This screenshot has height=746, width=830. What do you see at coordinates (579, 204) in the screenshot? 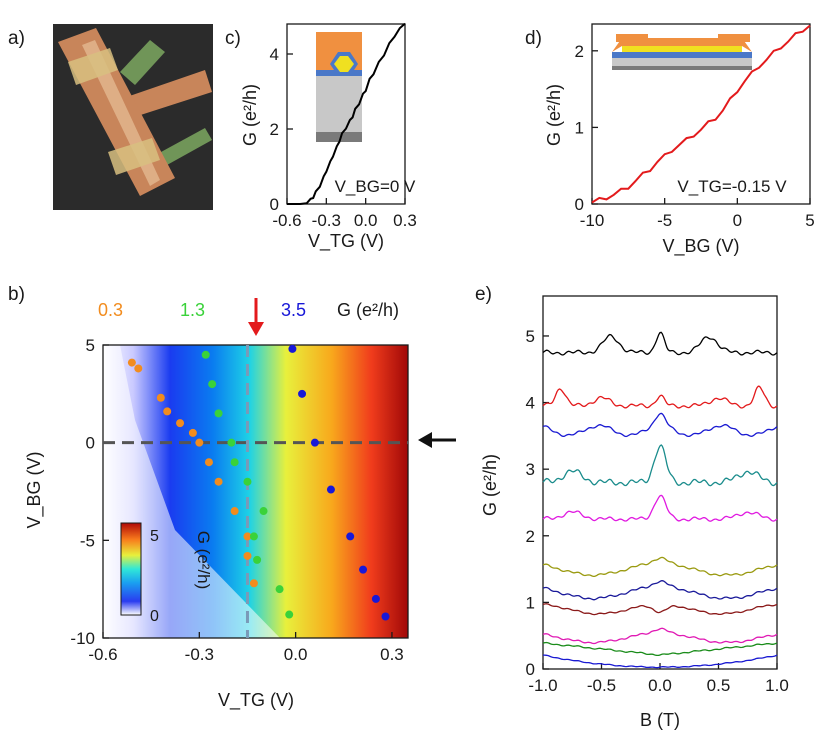
I see `panel-d-ytick-label: 0` at bounding box center [579, 204].